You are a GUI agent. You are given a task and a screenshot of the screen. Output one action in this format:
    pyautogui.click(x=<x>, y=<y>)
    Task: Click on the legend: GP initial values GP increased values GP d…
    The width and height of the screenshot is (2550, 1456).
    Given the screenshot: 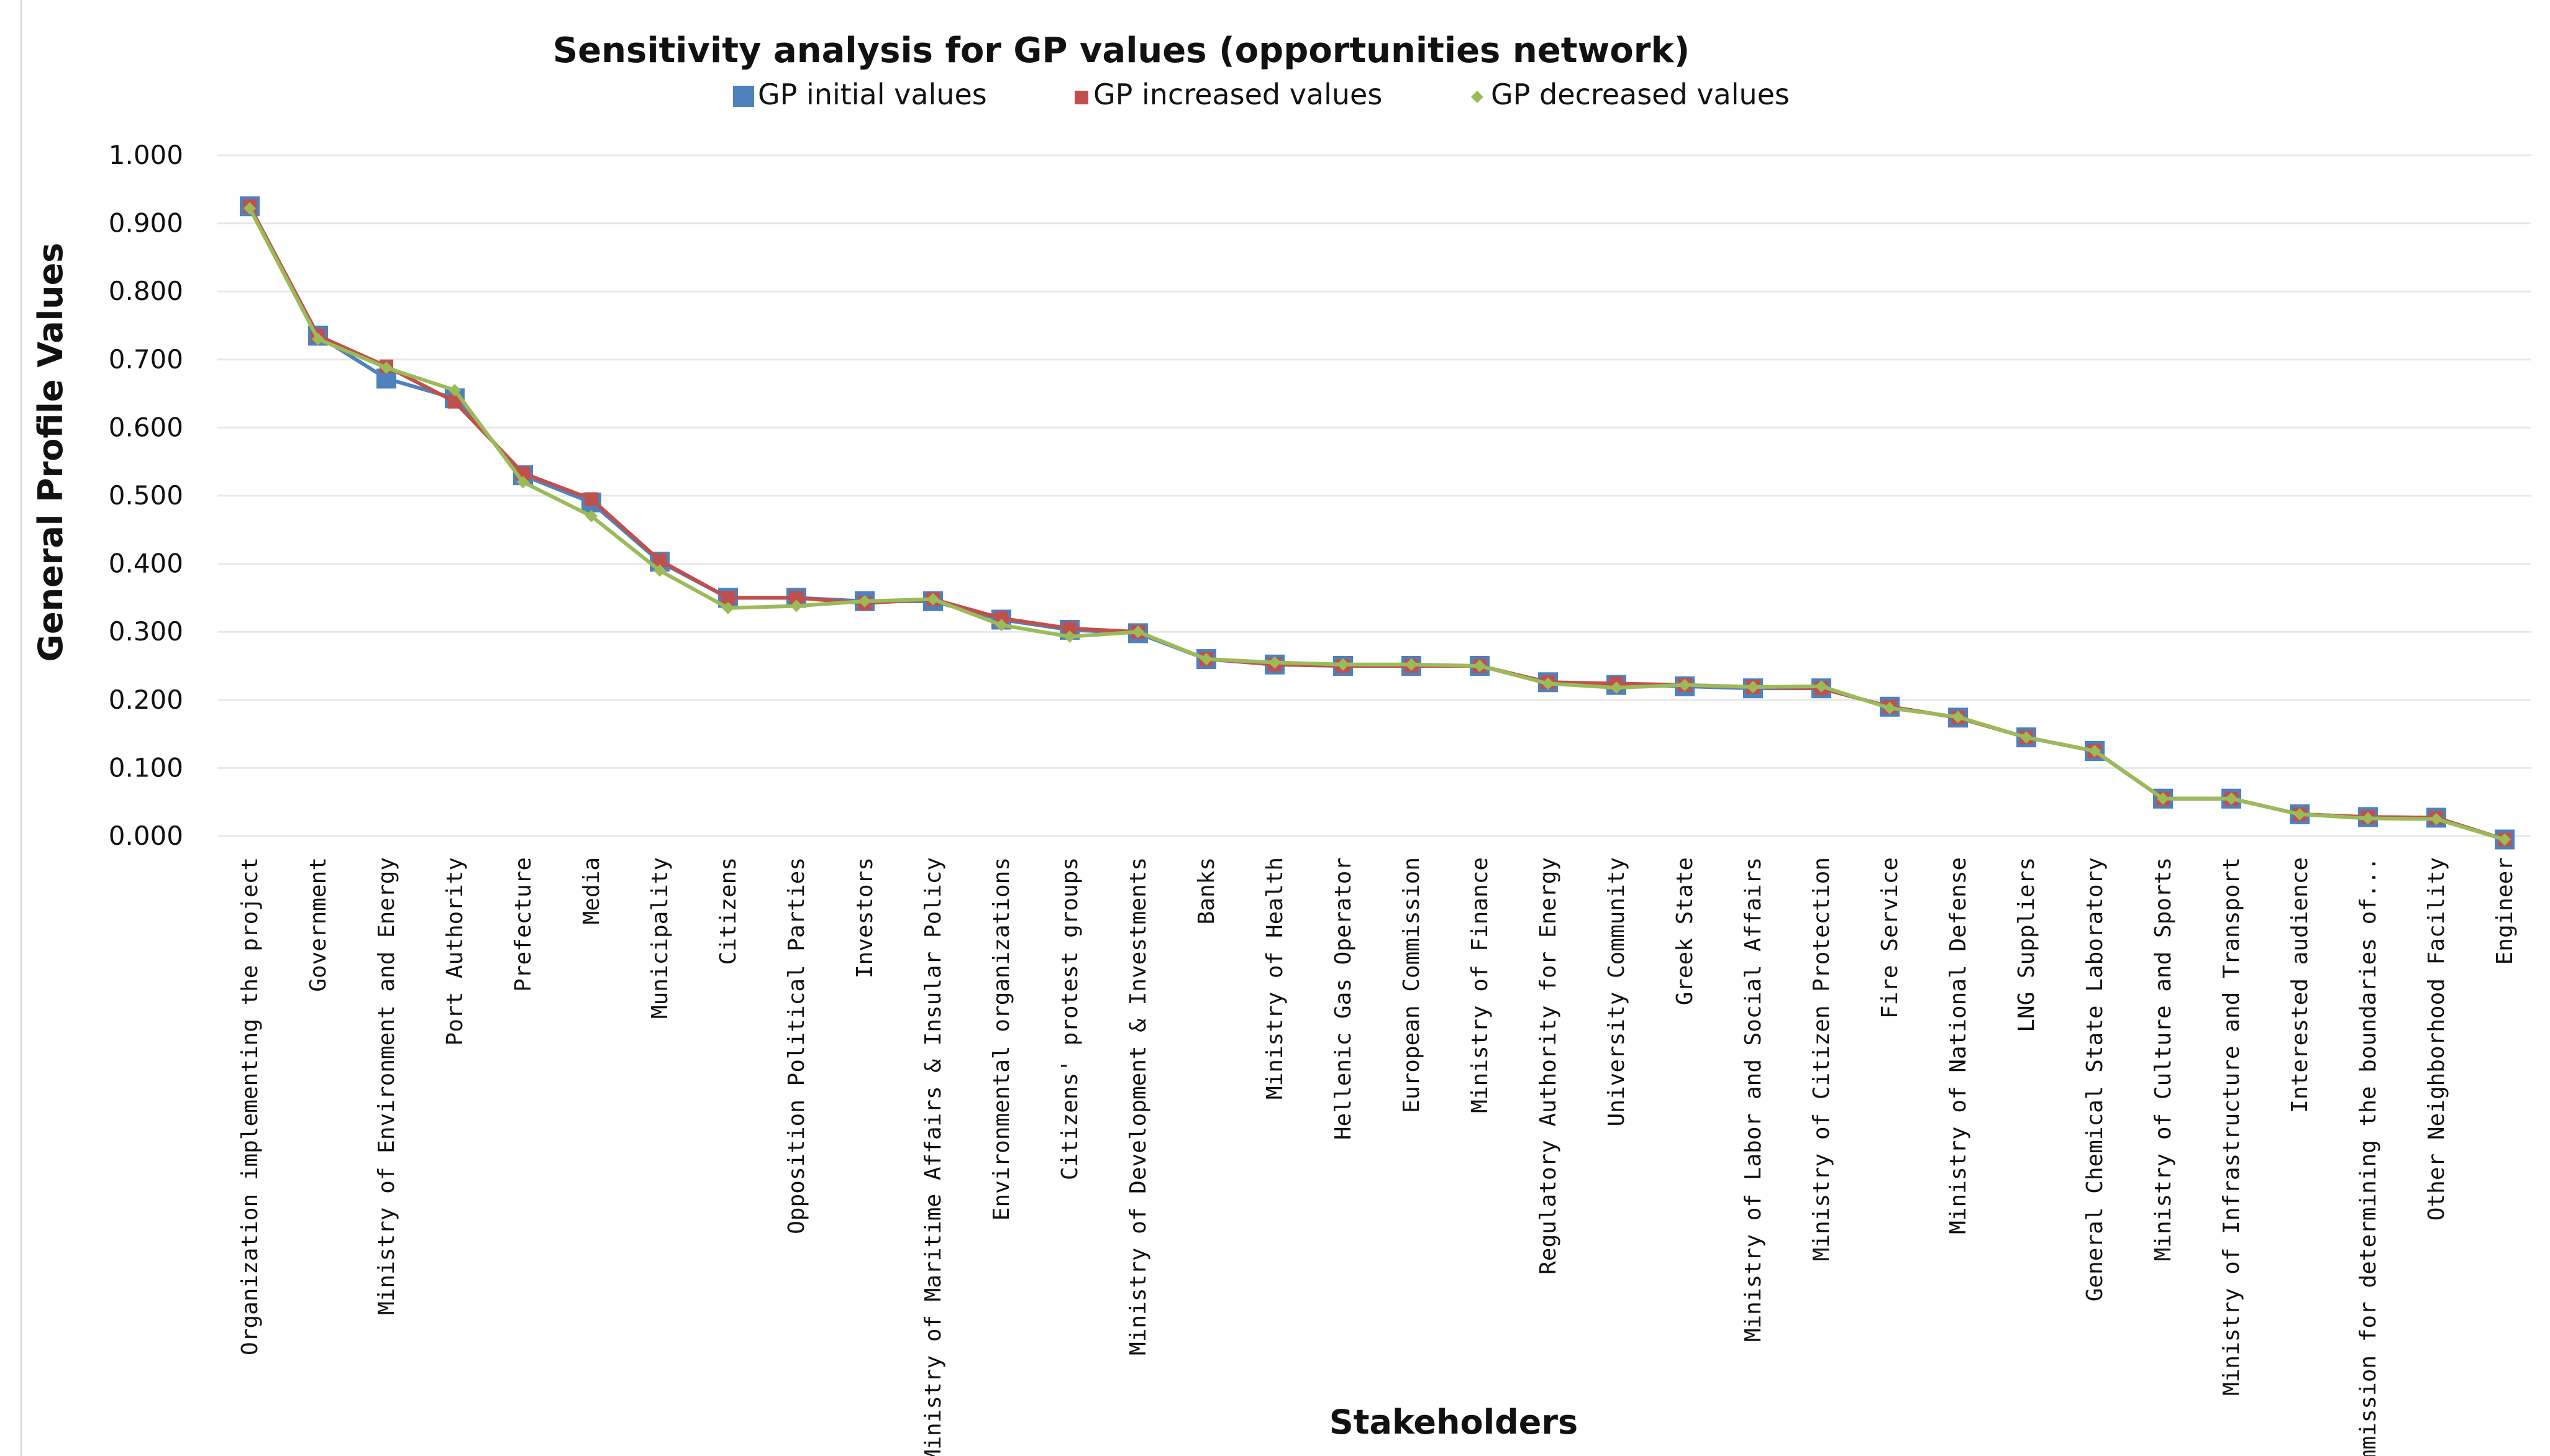 What is the action you would take?
    pyautogui.click(x=1261, y=94)
    